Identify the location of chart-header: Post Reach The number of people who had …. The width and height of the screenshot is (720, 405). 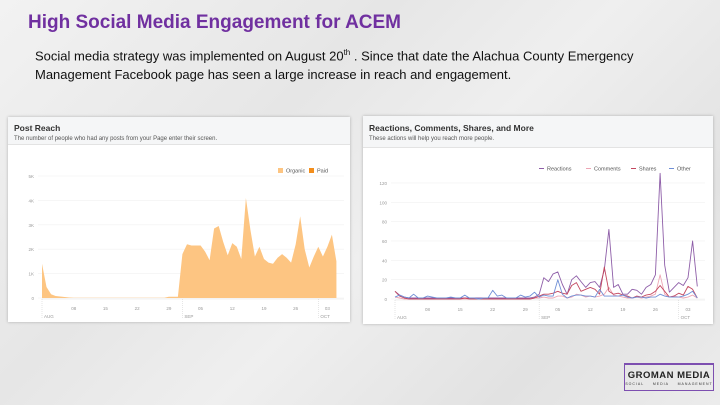
(179, 131).